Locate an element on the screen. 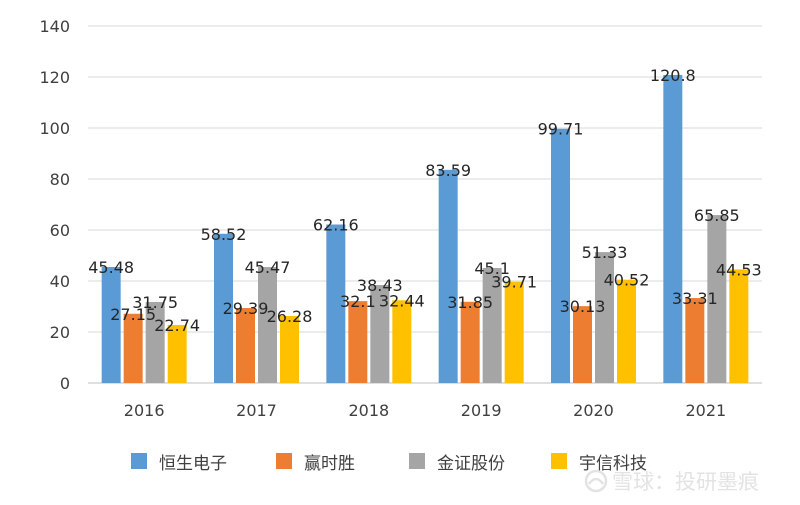 This screenshot has height=505, width=800. data-label: 32.44 is located at coordinates (402, 300).